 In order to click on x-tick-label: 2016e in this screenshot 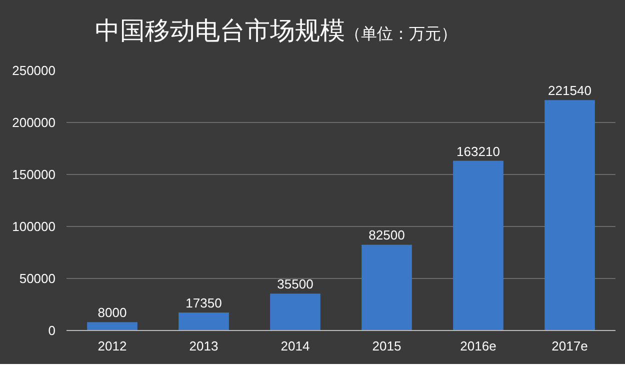, I will do `click(478, 346)`.